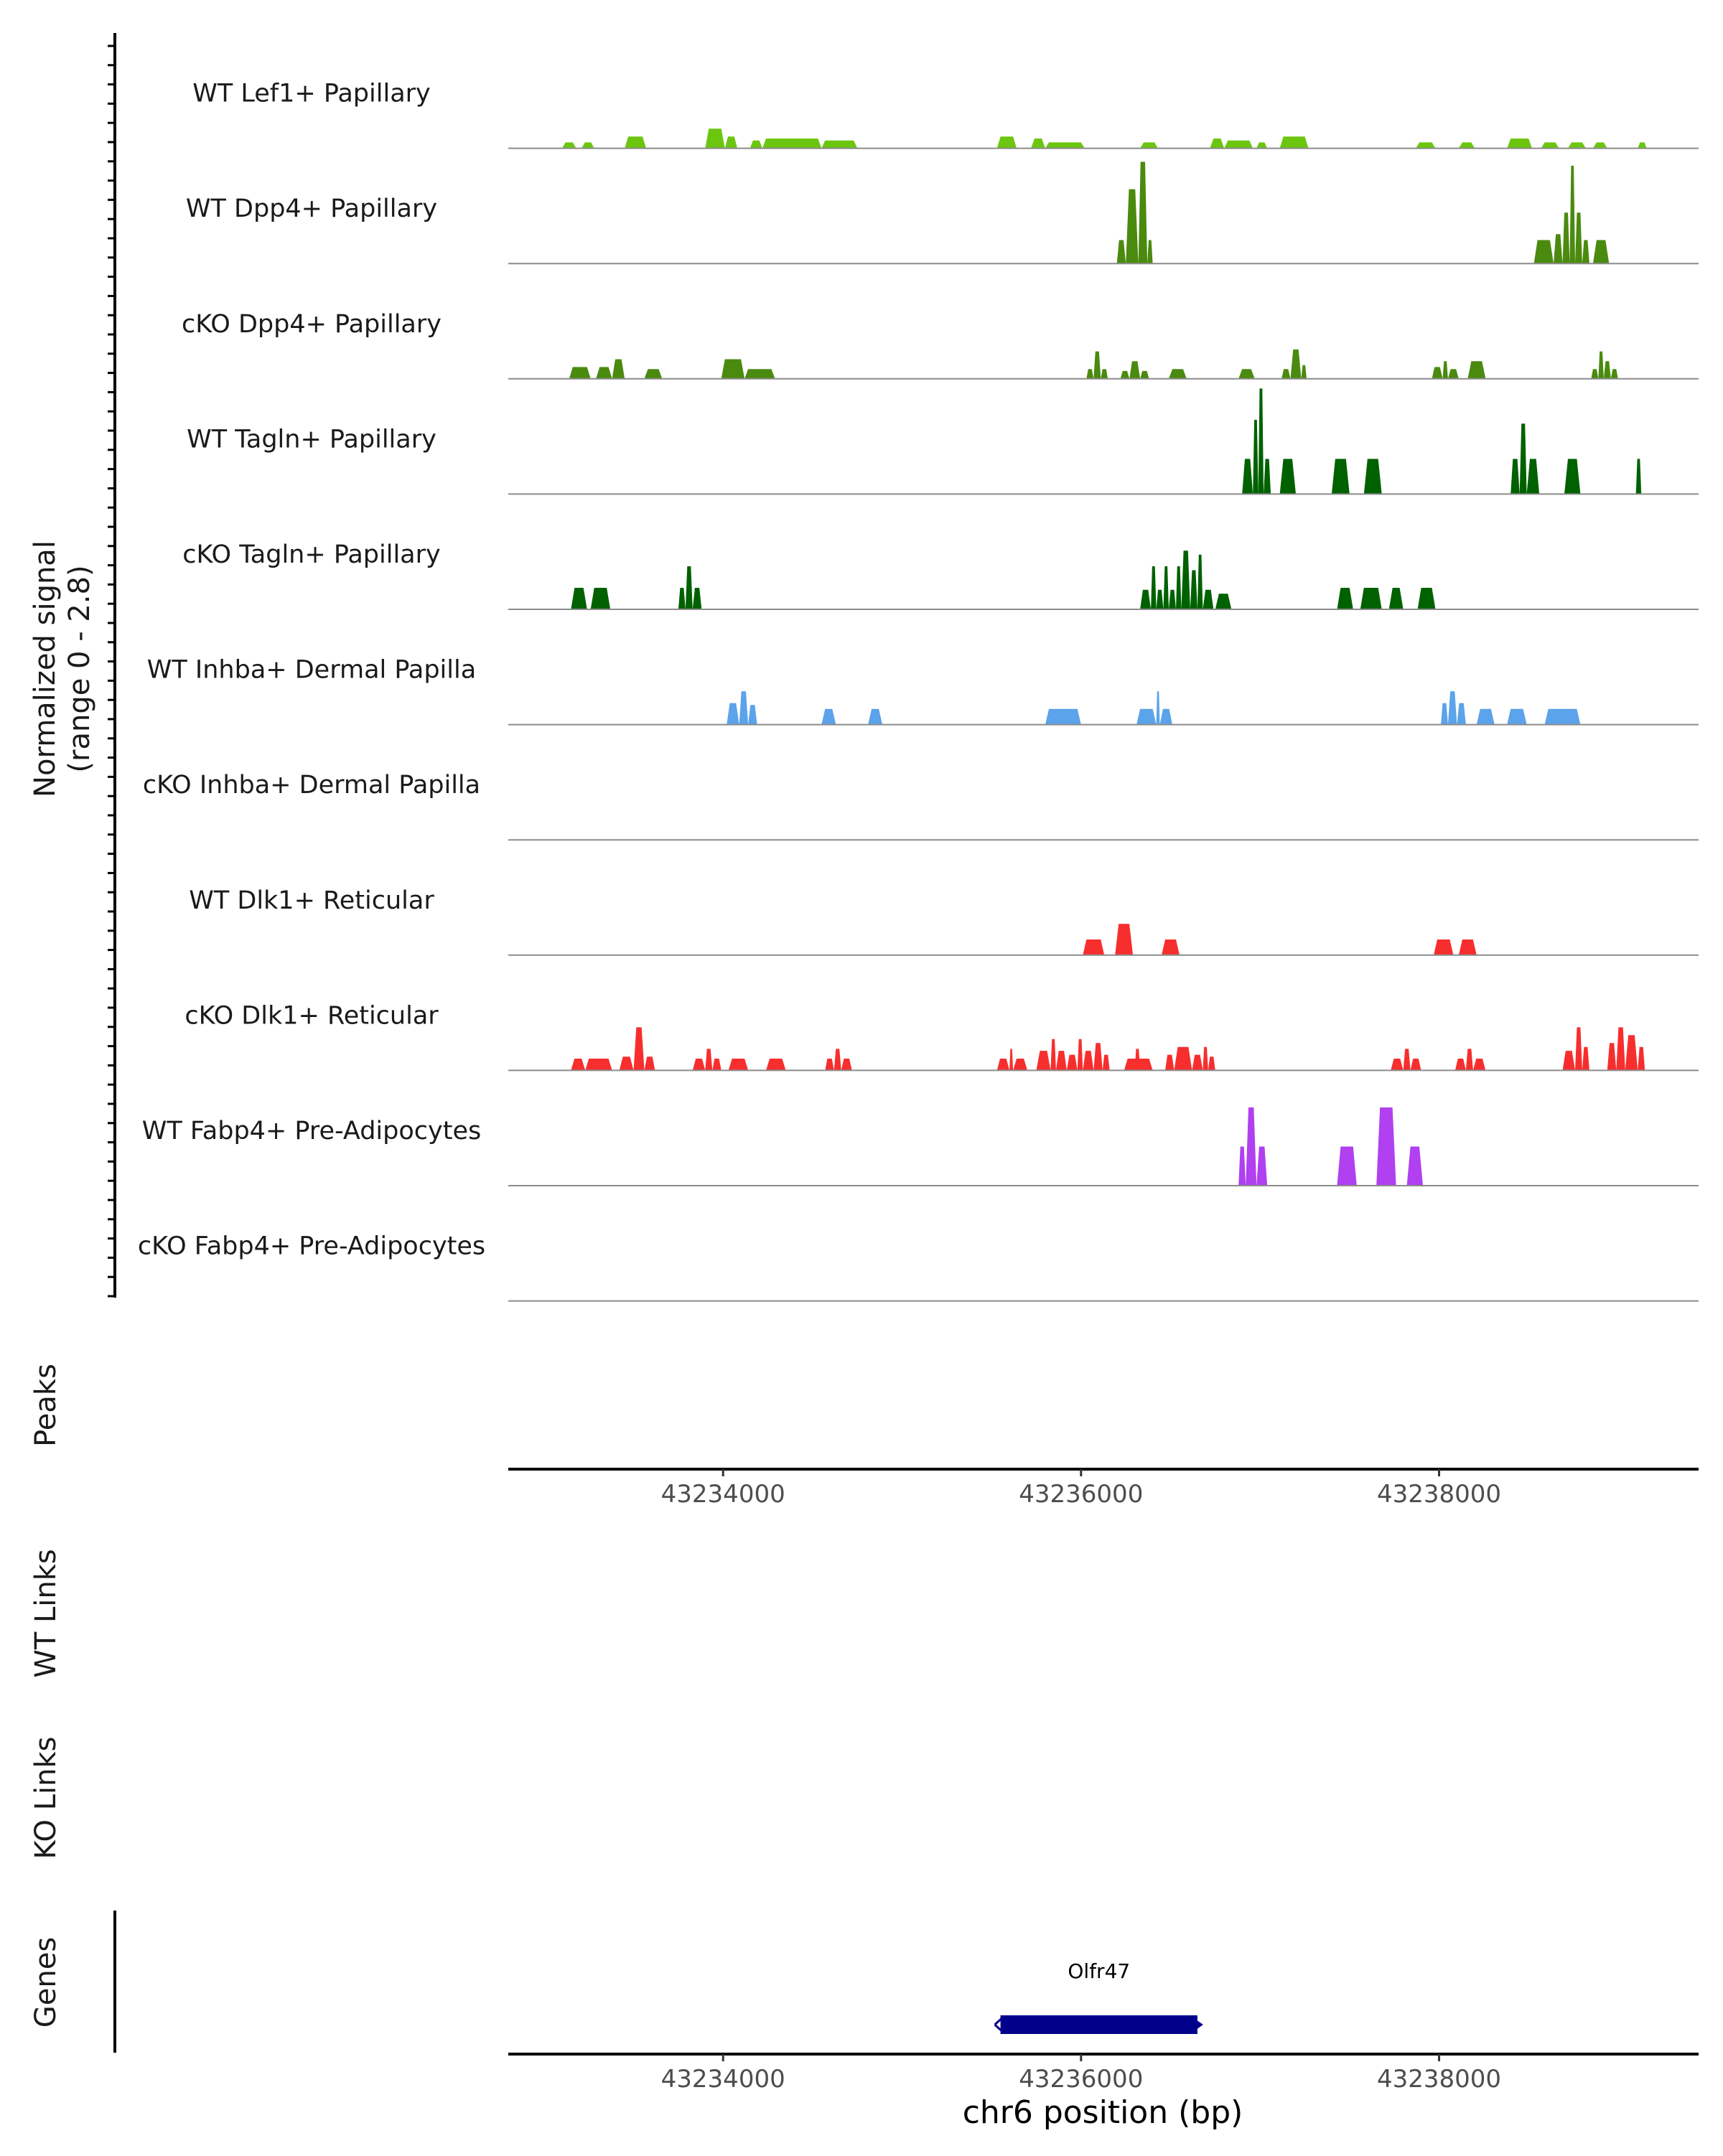  What do you see at coordinates (1103, 2073) in the screenshot?
I see `x-axis-genes: 43234000 43236000 43238000` at bounding box center [1103, 2073].